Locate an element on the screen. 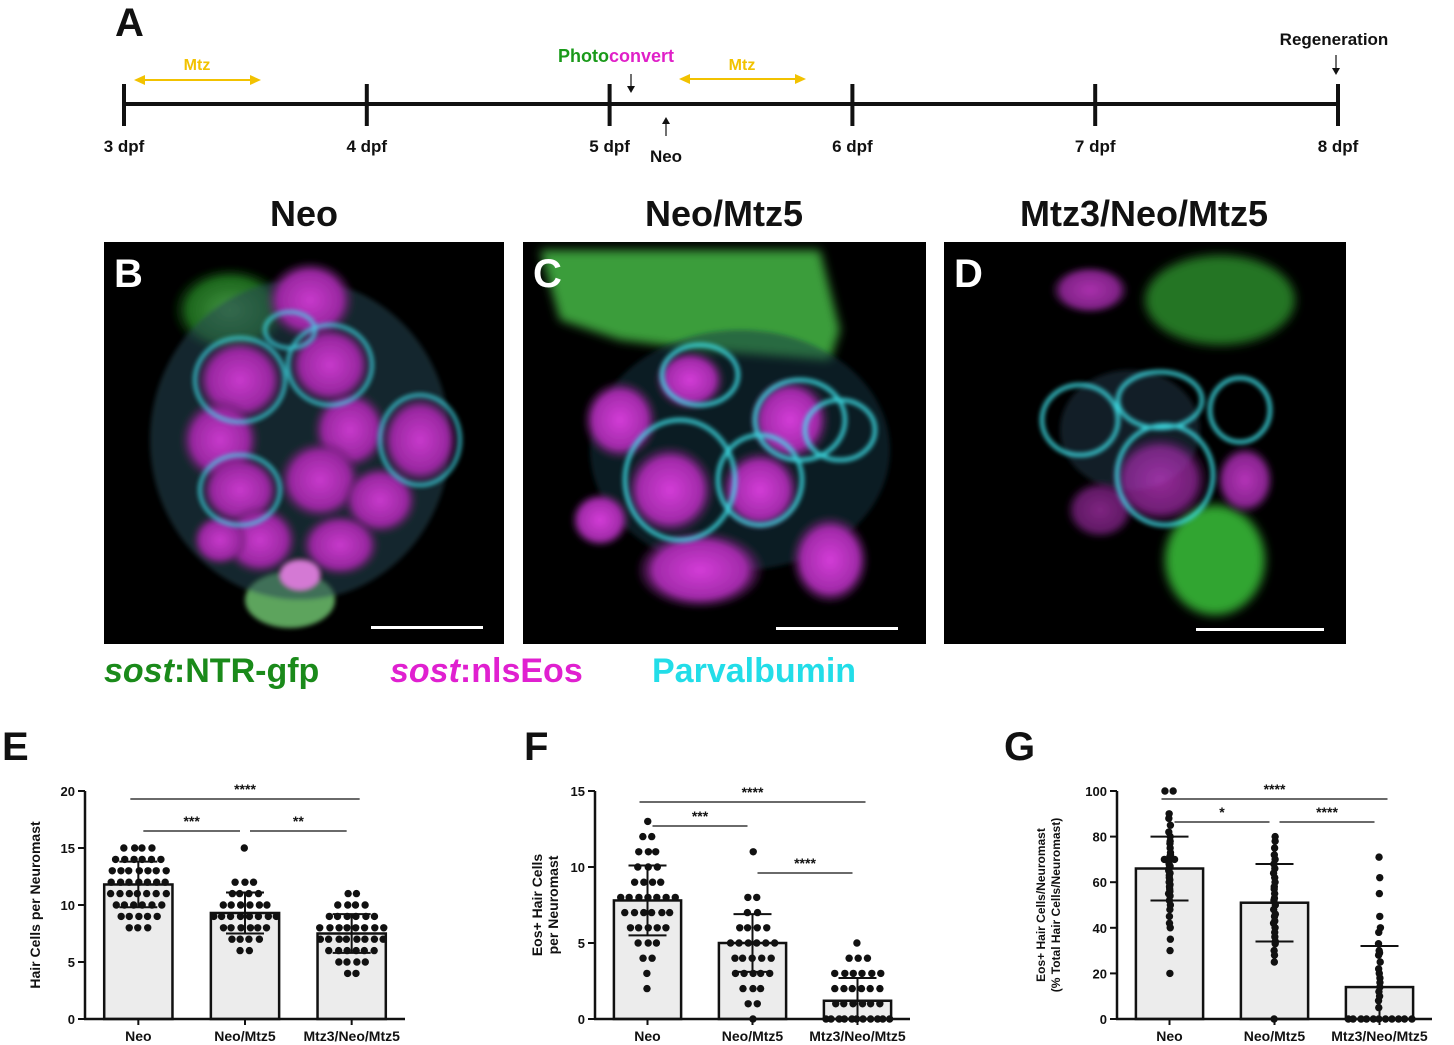 This screenshot has height=1045, width=1454. significance-label: **** is located at coordinates (805, 863).